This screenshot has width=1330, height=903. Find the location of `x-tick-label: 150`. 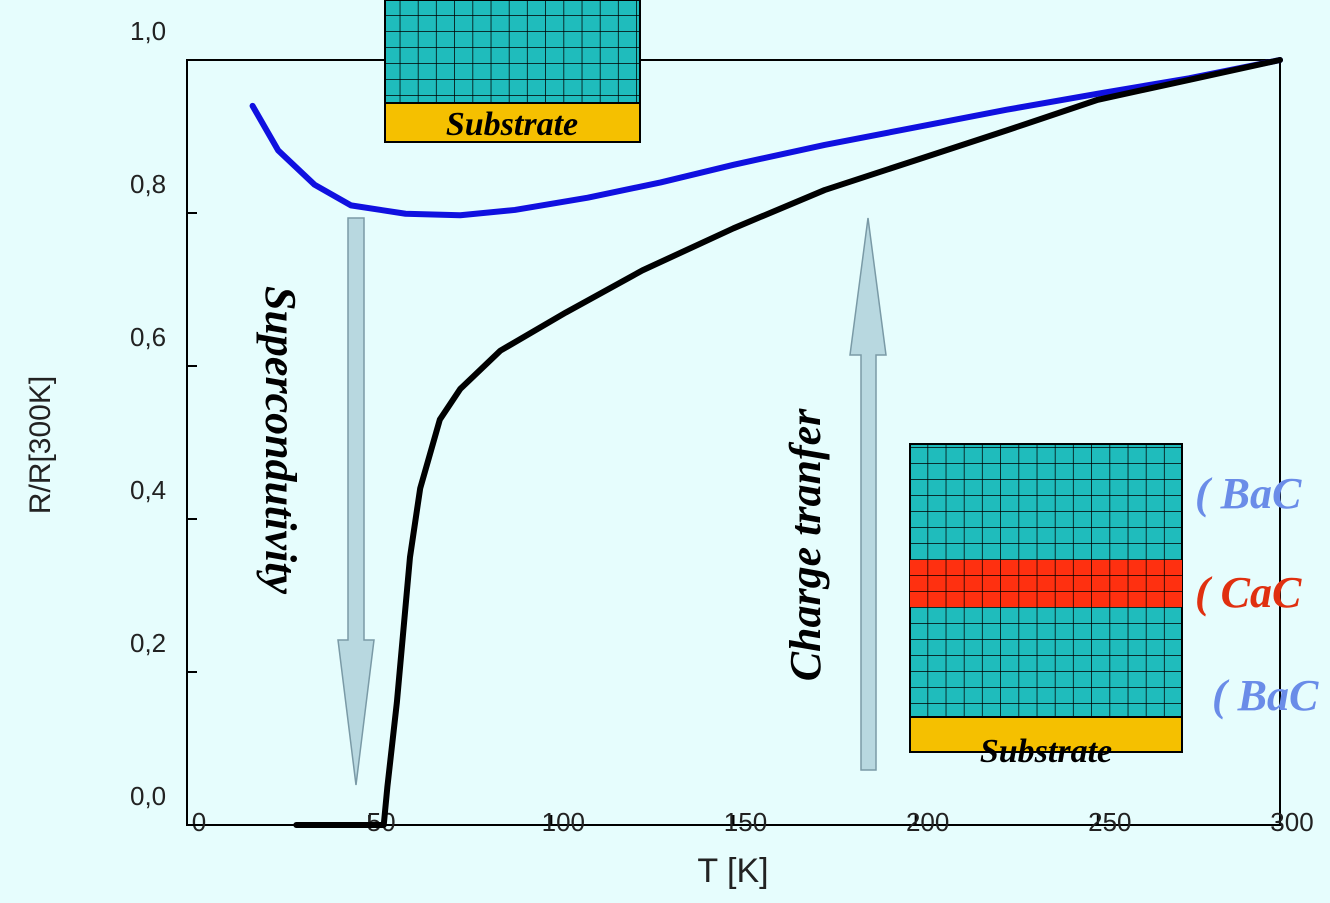

x-tick-label: 150 is located at coordinates (745, 822).